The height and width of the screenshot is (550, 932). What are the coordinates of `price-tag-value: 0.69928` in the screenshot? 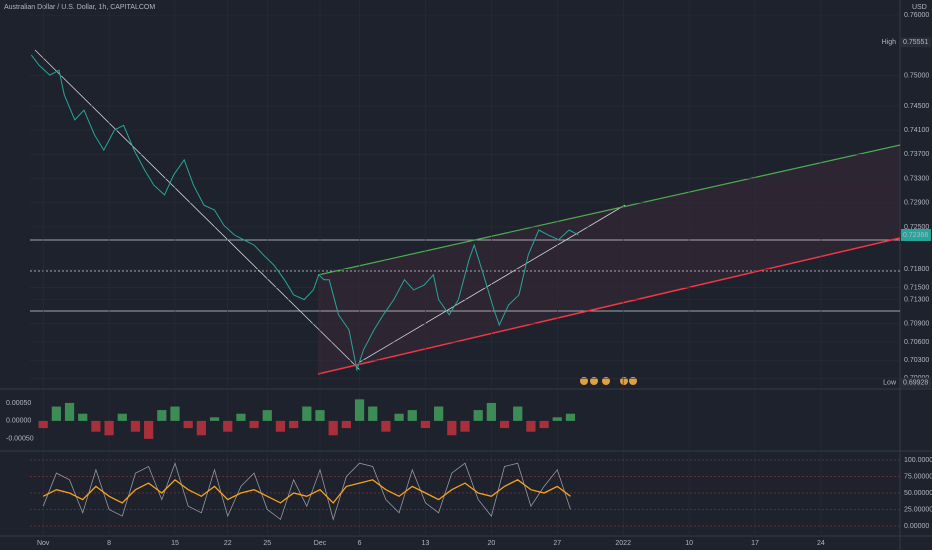 It's located at (915, 383).